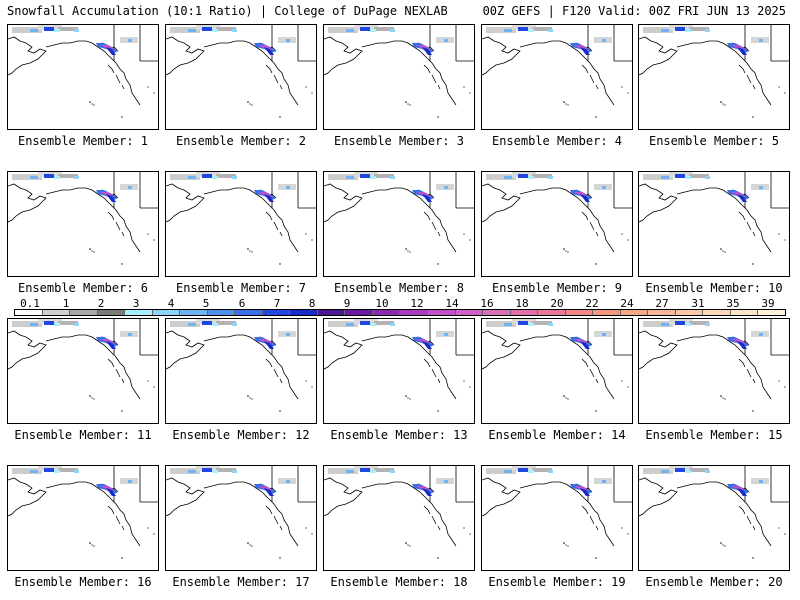 The width and height of the screenshot is (800, 600). I want to click on panel-label: Ensemble Member: 19, so click(557, 582).